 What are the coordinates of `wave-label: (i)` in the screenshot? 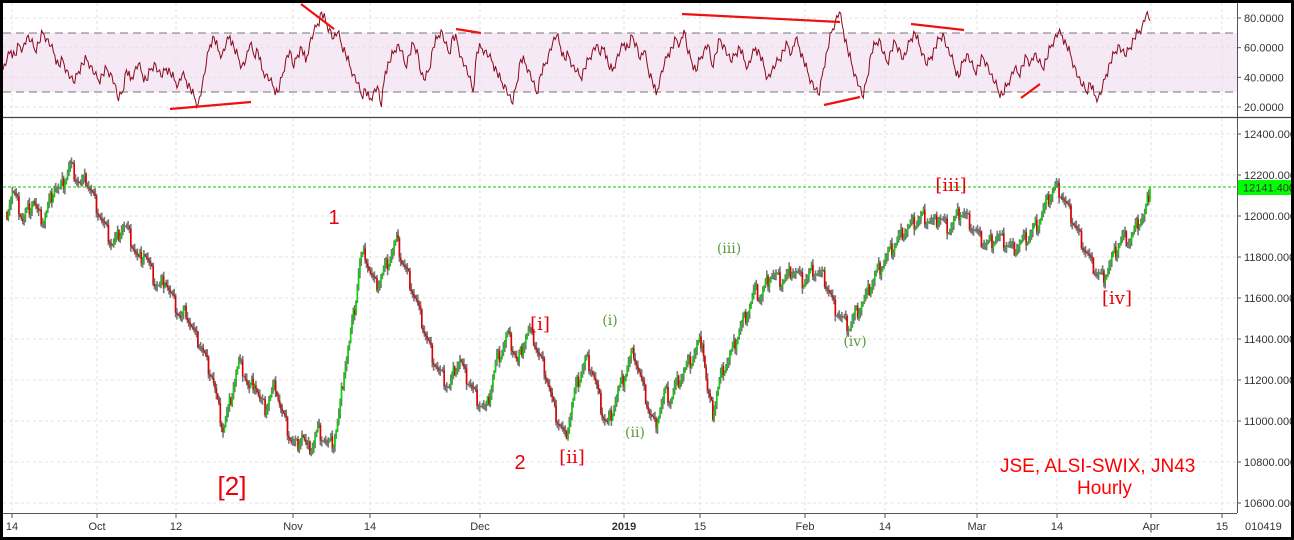 It's located at (609, 321).